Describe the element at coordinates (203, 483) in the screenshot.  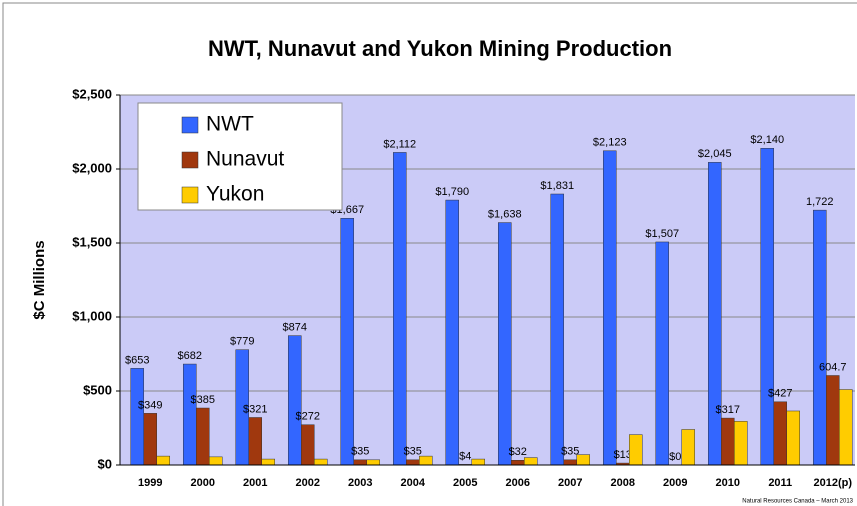
I see `x-tick-label: 2000` at that location.